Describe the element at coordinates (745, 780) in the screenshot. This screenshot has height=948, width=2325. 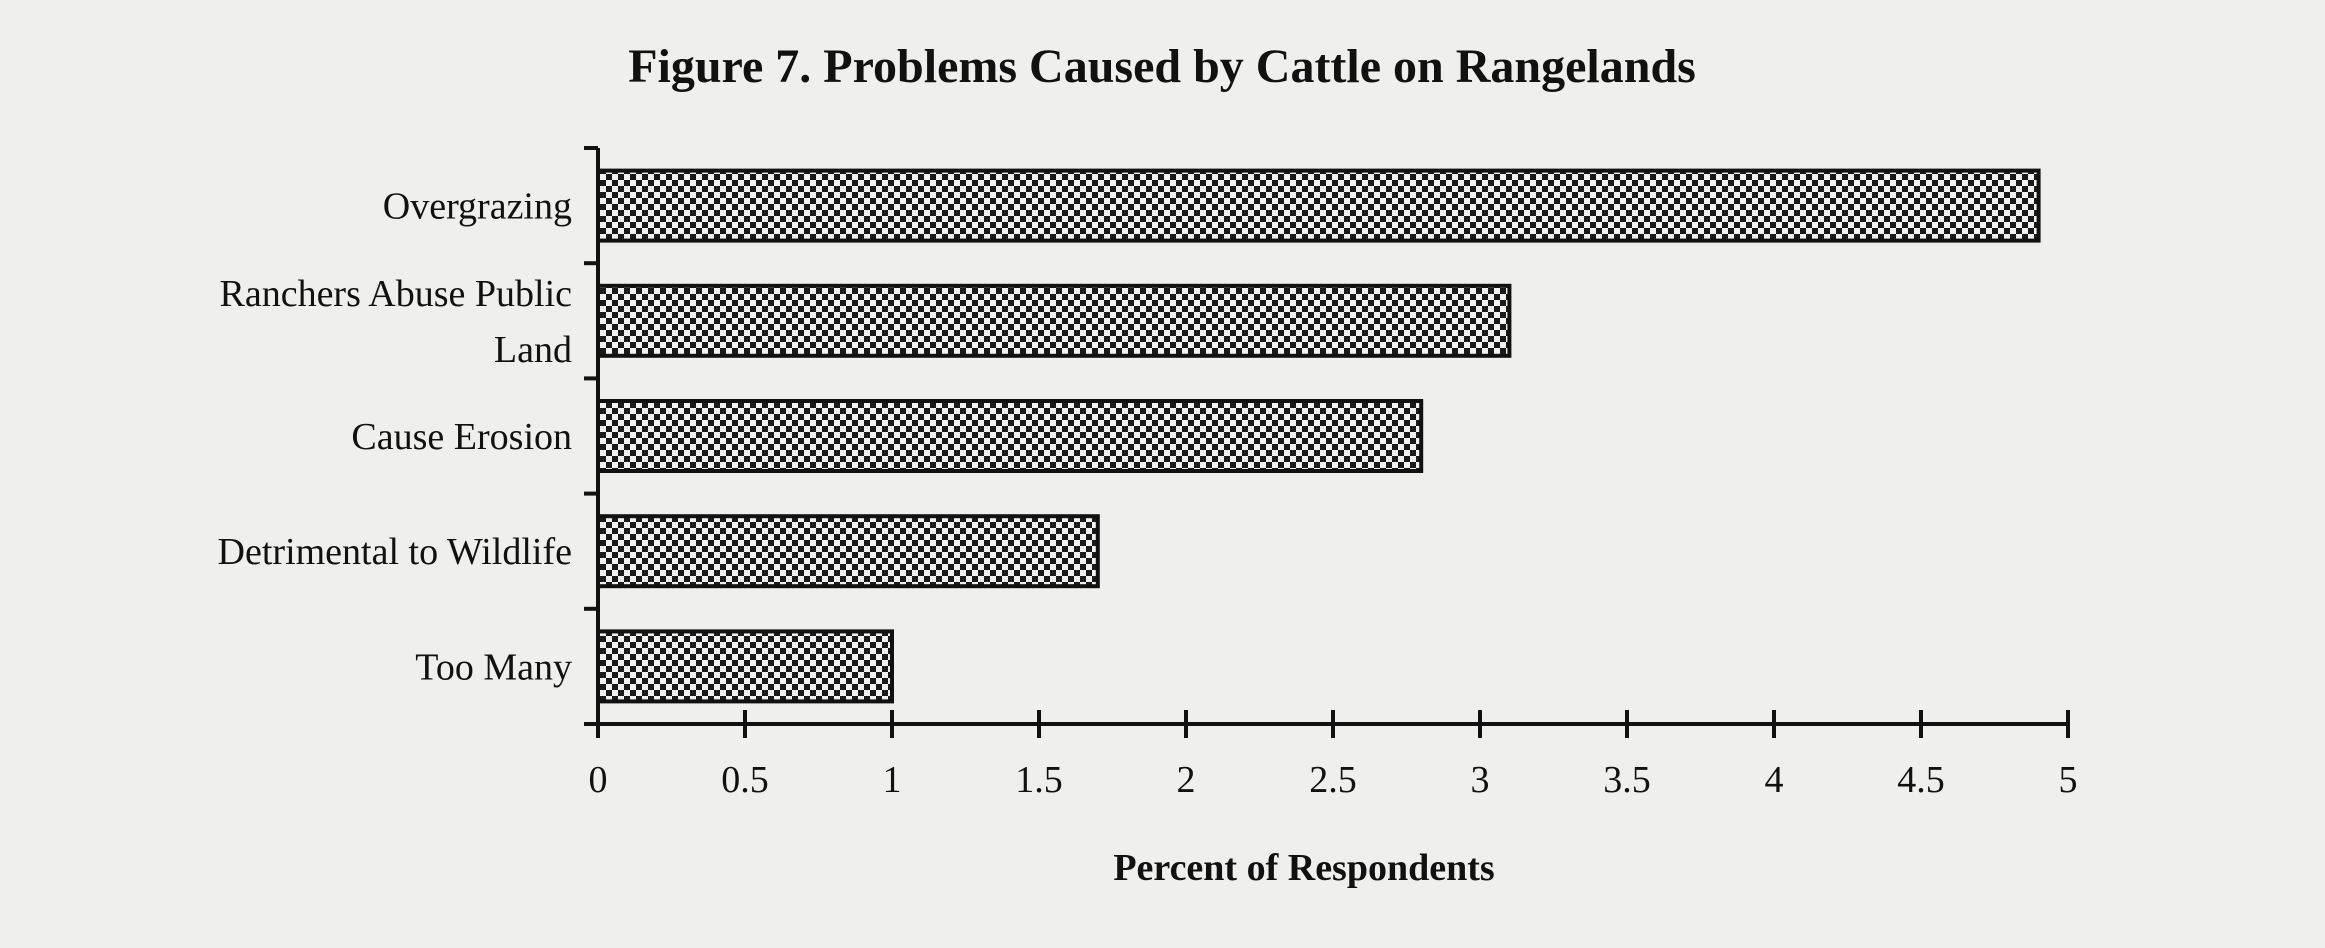
I see `x-axis-tick-label: 0.5` at that location.